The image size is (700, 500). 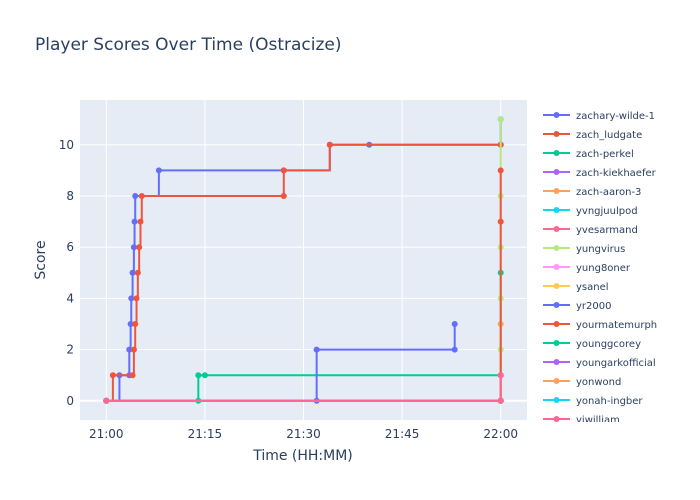 What do you see at coordinates (66, 145) in the screenshot?
I see `y-tick-label: 10` at bounding box center [66, 145].